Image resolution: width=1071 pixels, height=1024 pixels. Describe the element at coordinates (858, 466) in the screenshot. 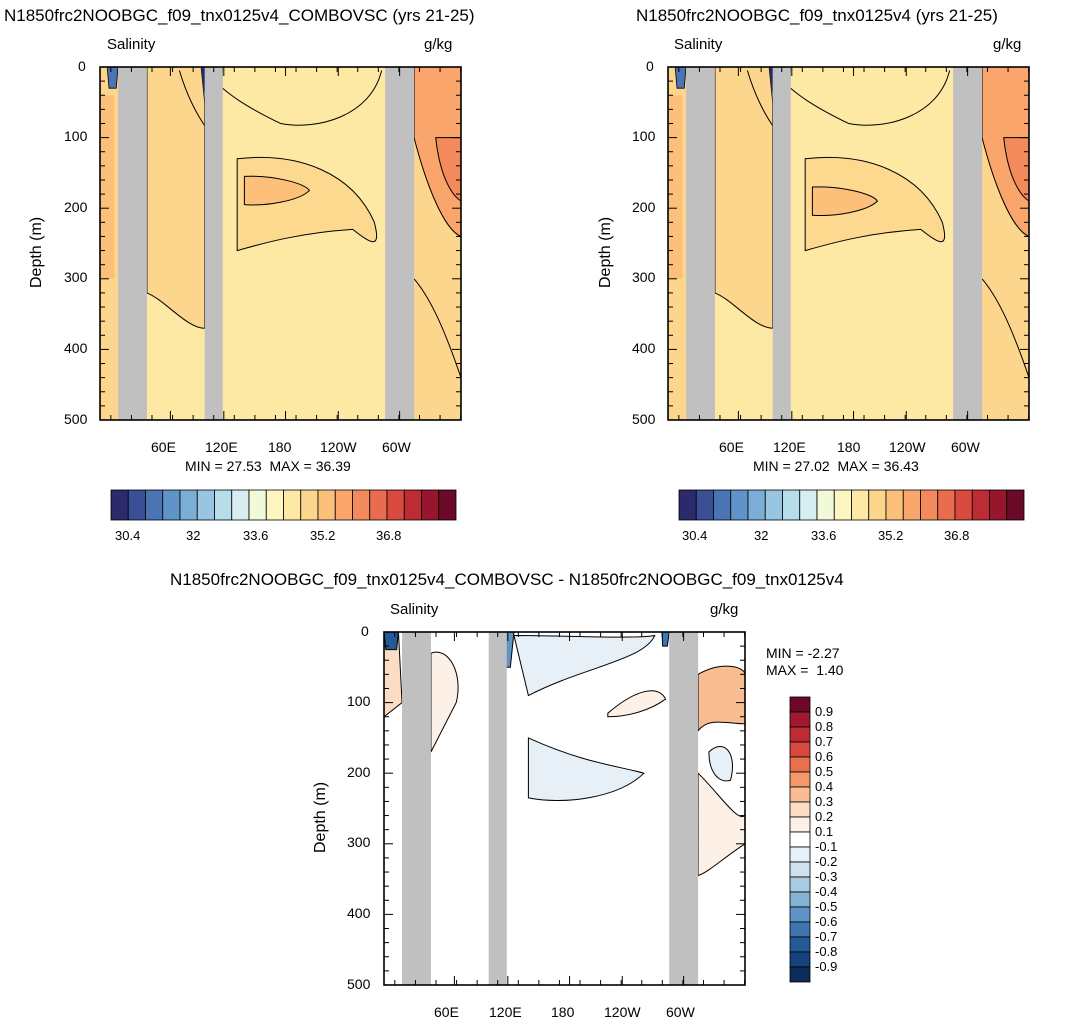

I see `panel-2-max-label: MAX =` at that location.